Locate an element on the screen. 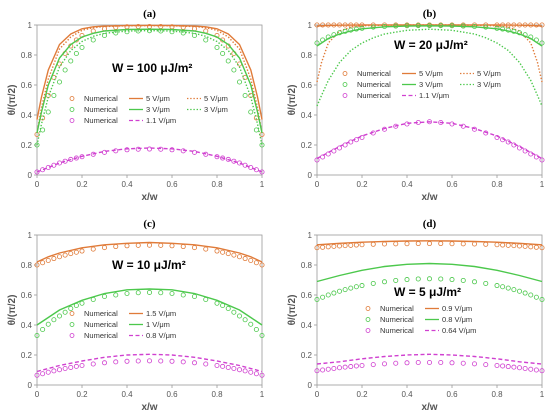 The width and height of the screenshot is (550, 410). legend-label: 0.64 V/μm is located at coordinates (459, 330).